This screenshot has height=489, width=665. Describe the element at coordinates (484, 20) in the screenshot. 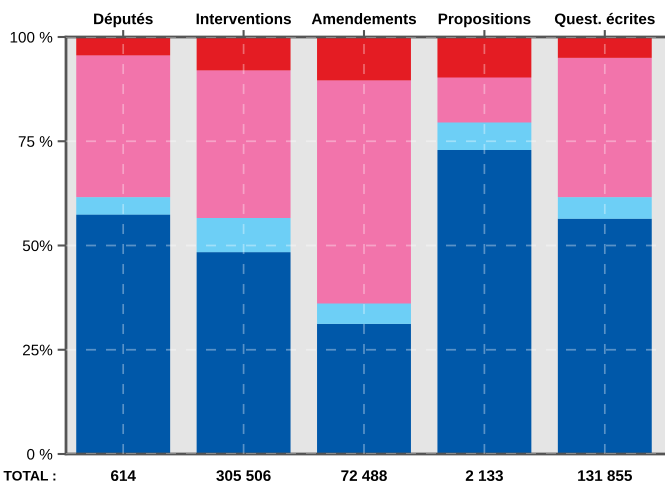

I see `x-tick-label: Propositions` at that location.